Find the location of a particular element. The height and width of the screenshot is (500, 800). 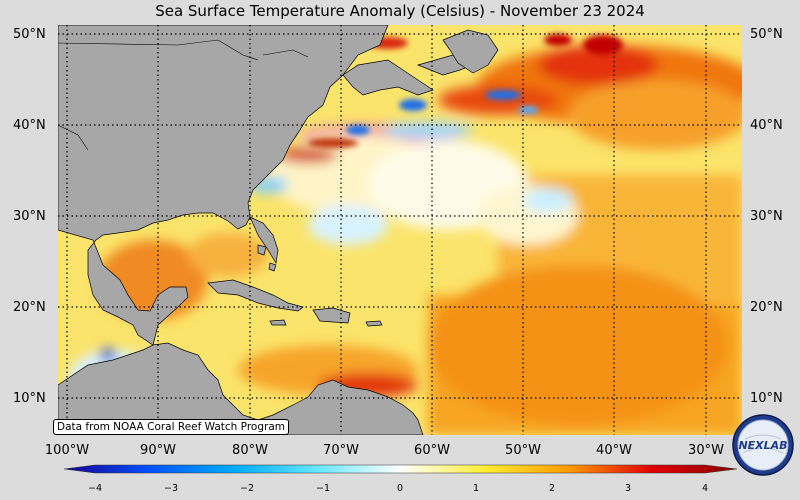

lon-label-90w: 90°W is located at coordinates (158, 450).